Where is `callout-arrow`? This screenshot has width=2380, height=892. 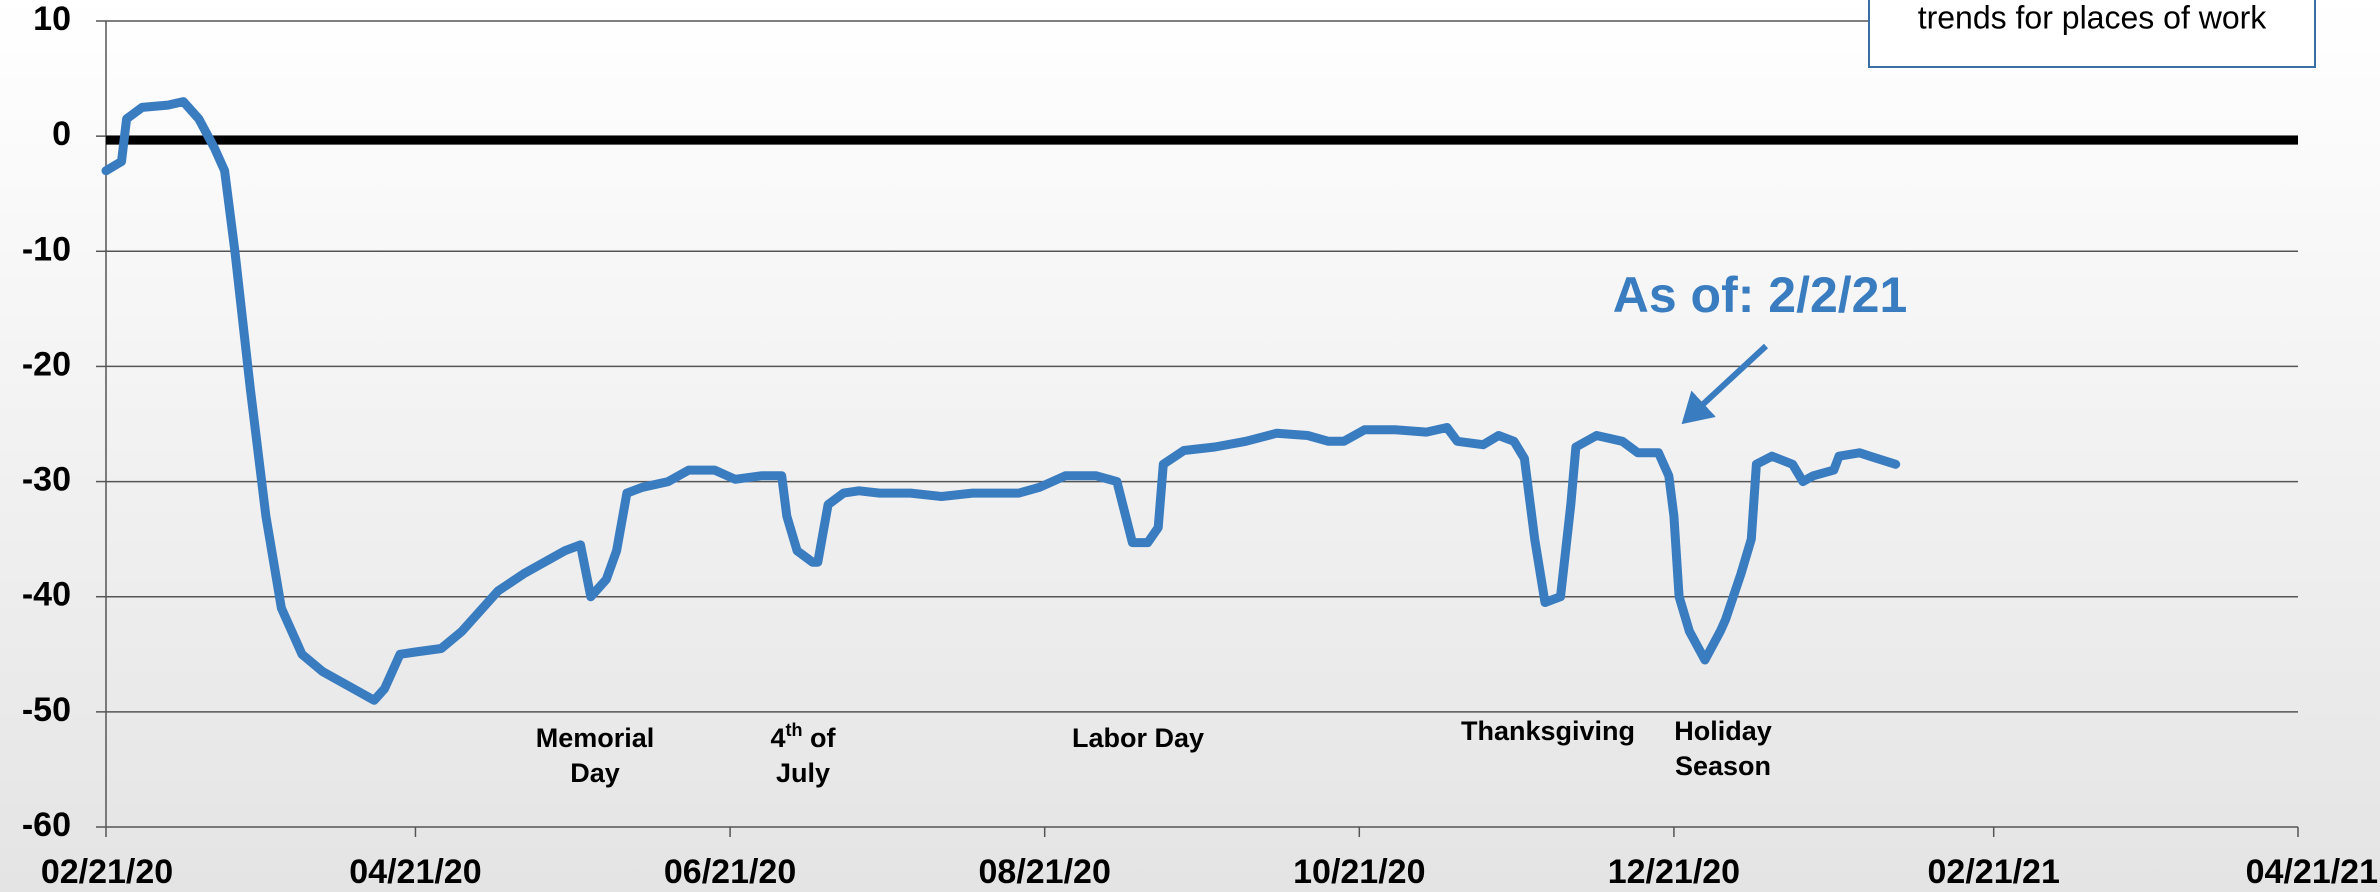
callout-arrow is located at coordinates (1725, 384).